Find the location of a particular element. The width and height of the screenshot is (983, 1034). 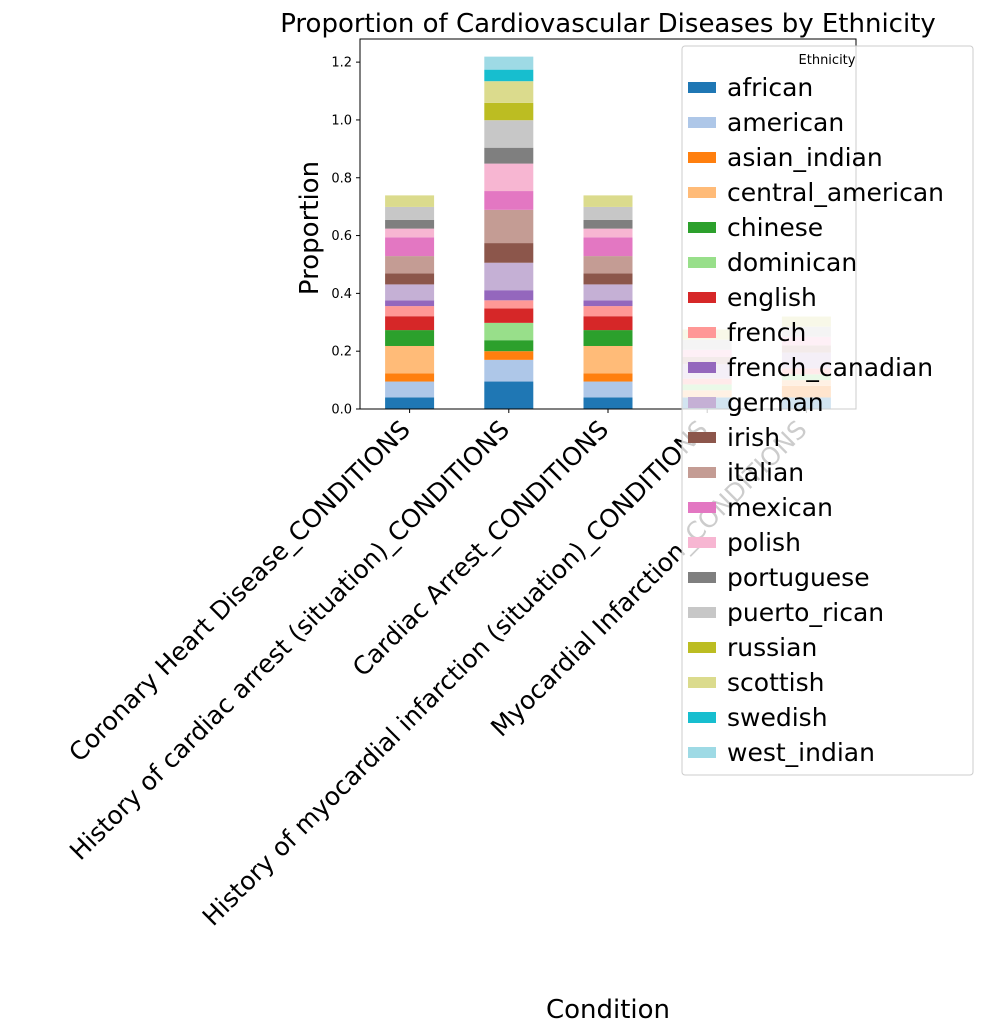

y-axis-label: Proportion is located at coordinates (310, 228).